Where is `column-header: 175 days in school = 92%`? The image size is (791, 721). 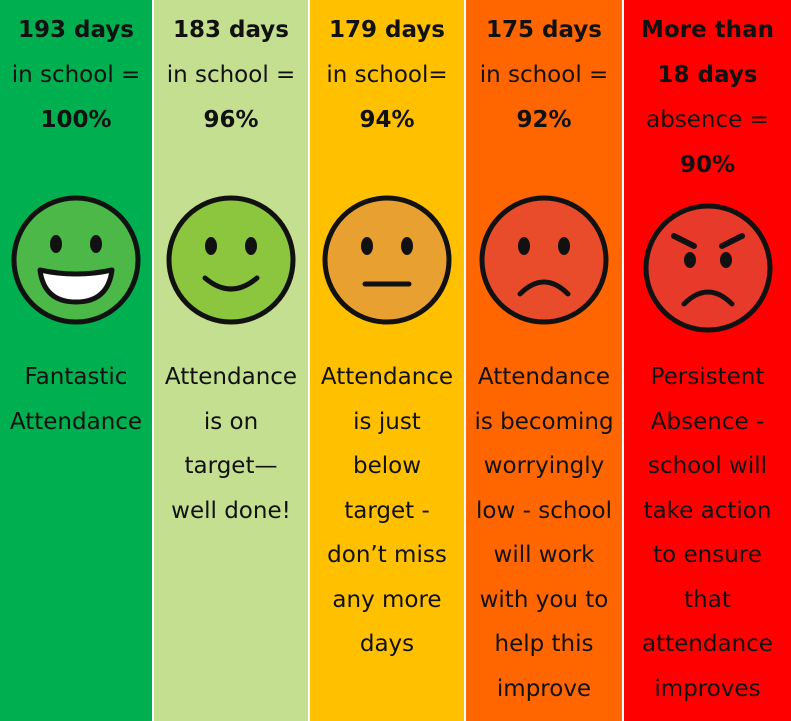 column-header: 175 days in school = 92% is located at coordinates (544, 87).